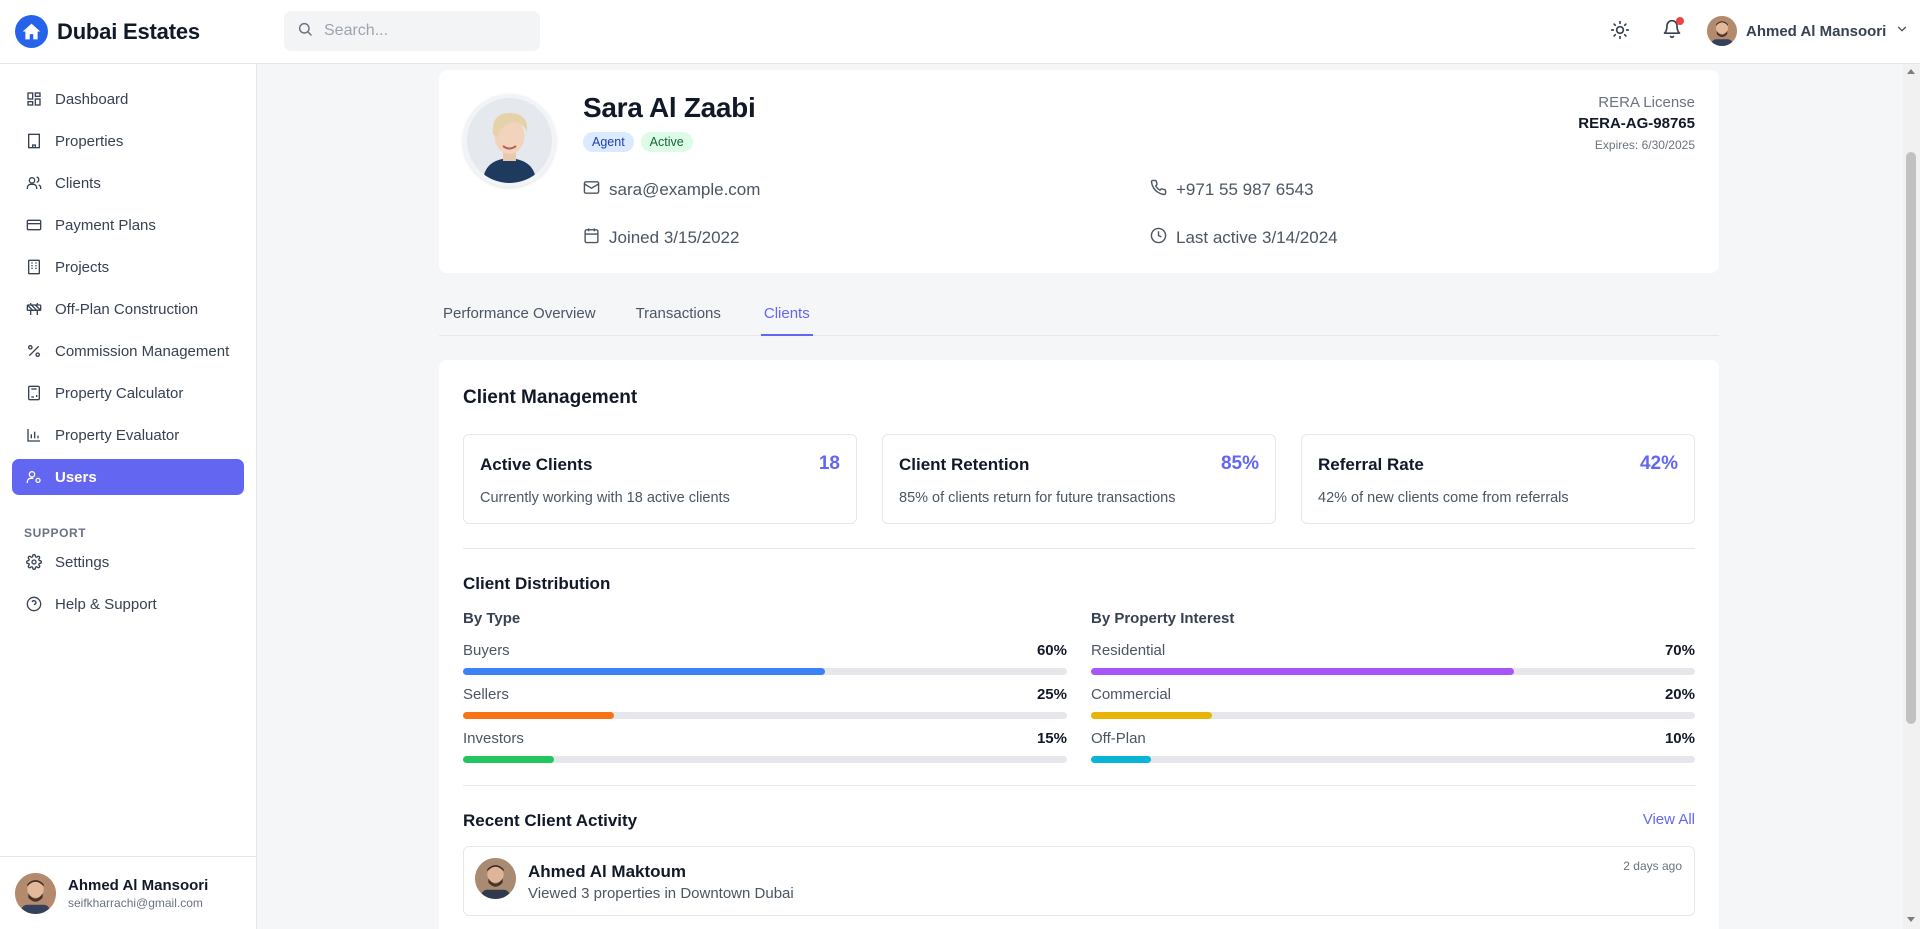 The image size is (1920, 929). What do you see at coordinates (786, 316) in the screenshot?
I see `tab-clients: Clients` at bounding box center [786, 316].